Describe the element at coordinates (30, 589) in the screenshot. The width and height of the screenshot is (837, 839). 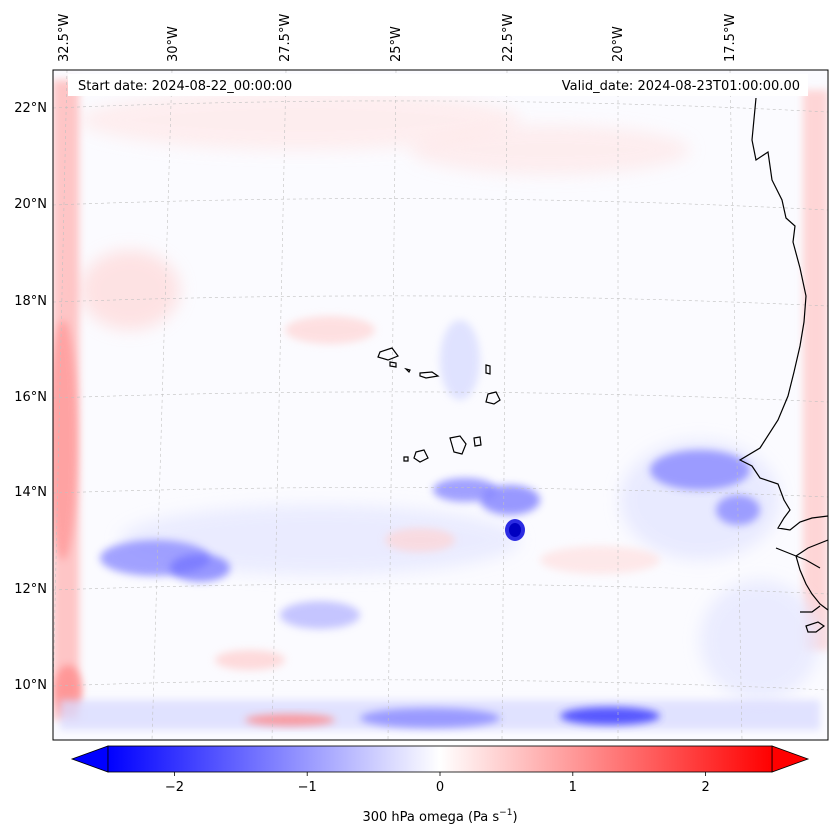
I see `lat-label-12n: 12°N` at that location.